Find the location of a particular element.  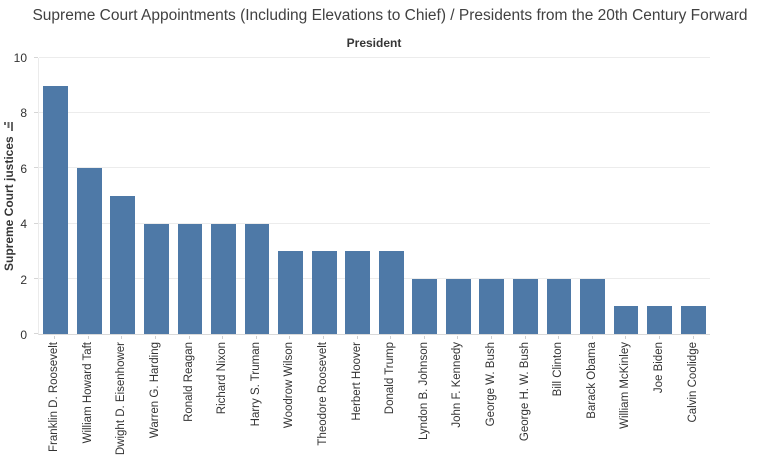

x-slot: Bill Clinton is located at coordinates (559, 402).